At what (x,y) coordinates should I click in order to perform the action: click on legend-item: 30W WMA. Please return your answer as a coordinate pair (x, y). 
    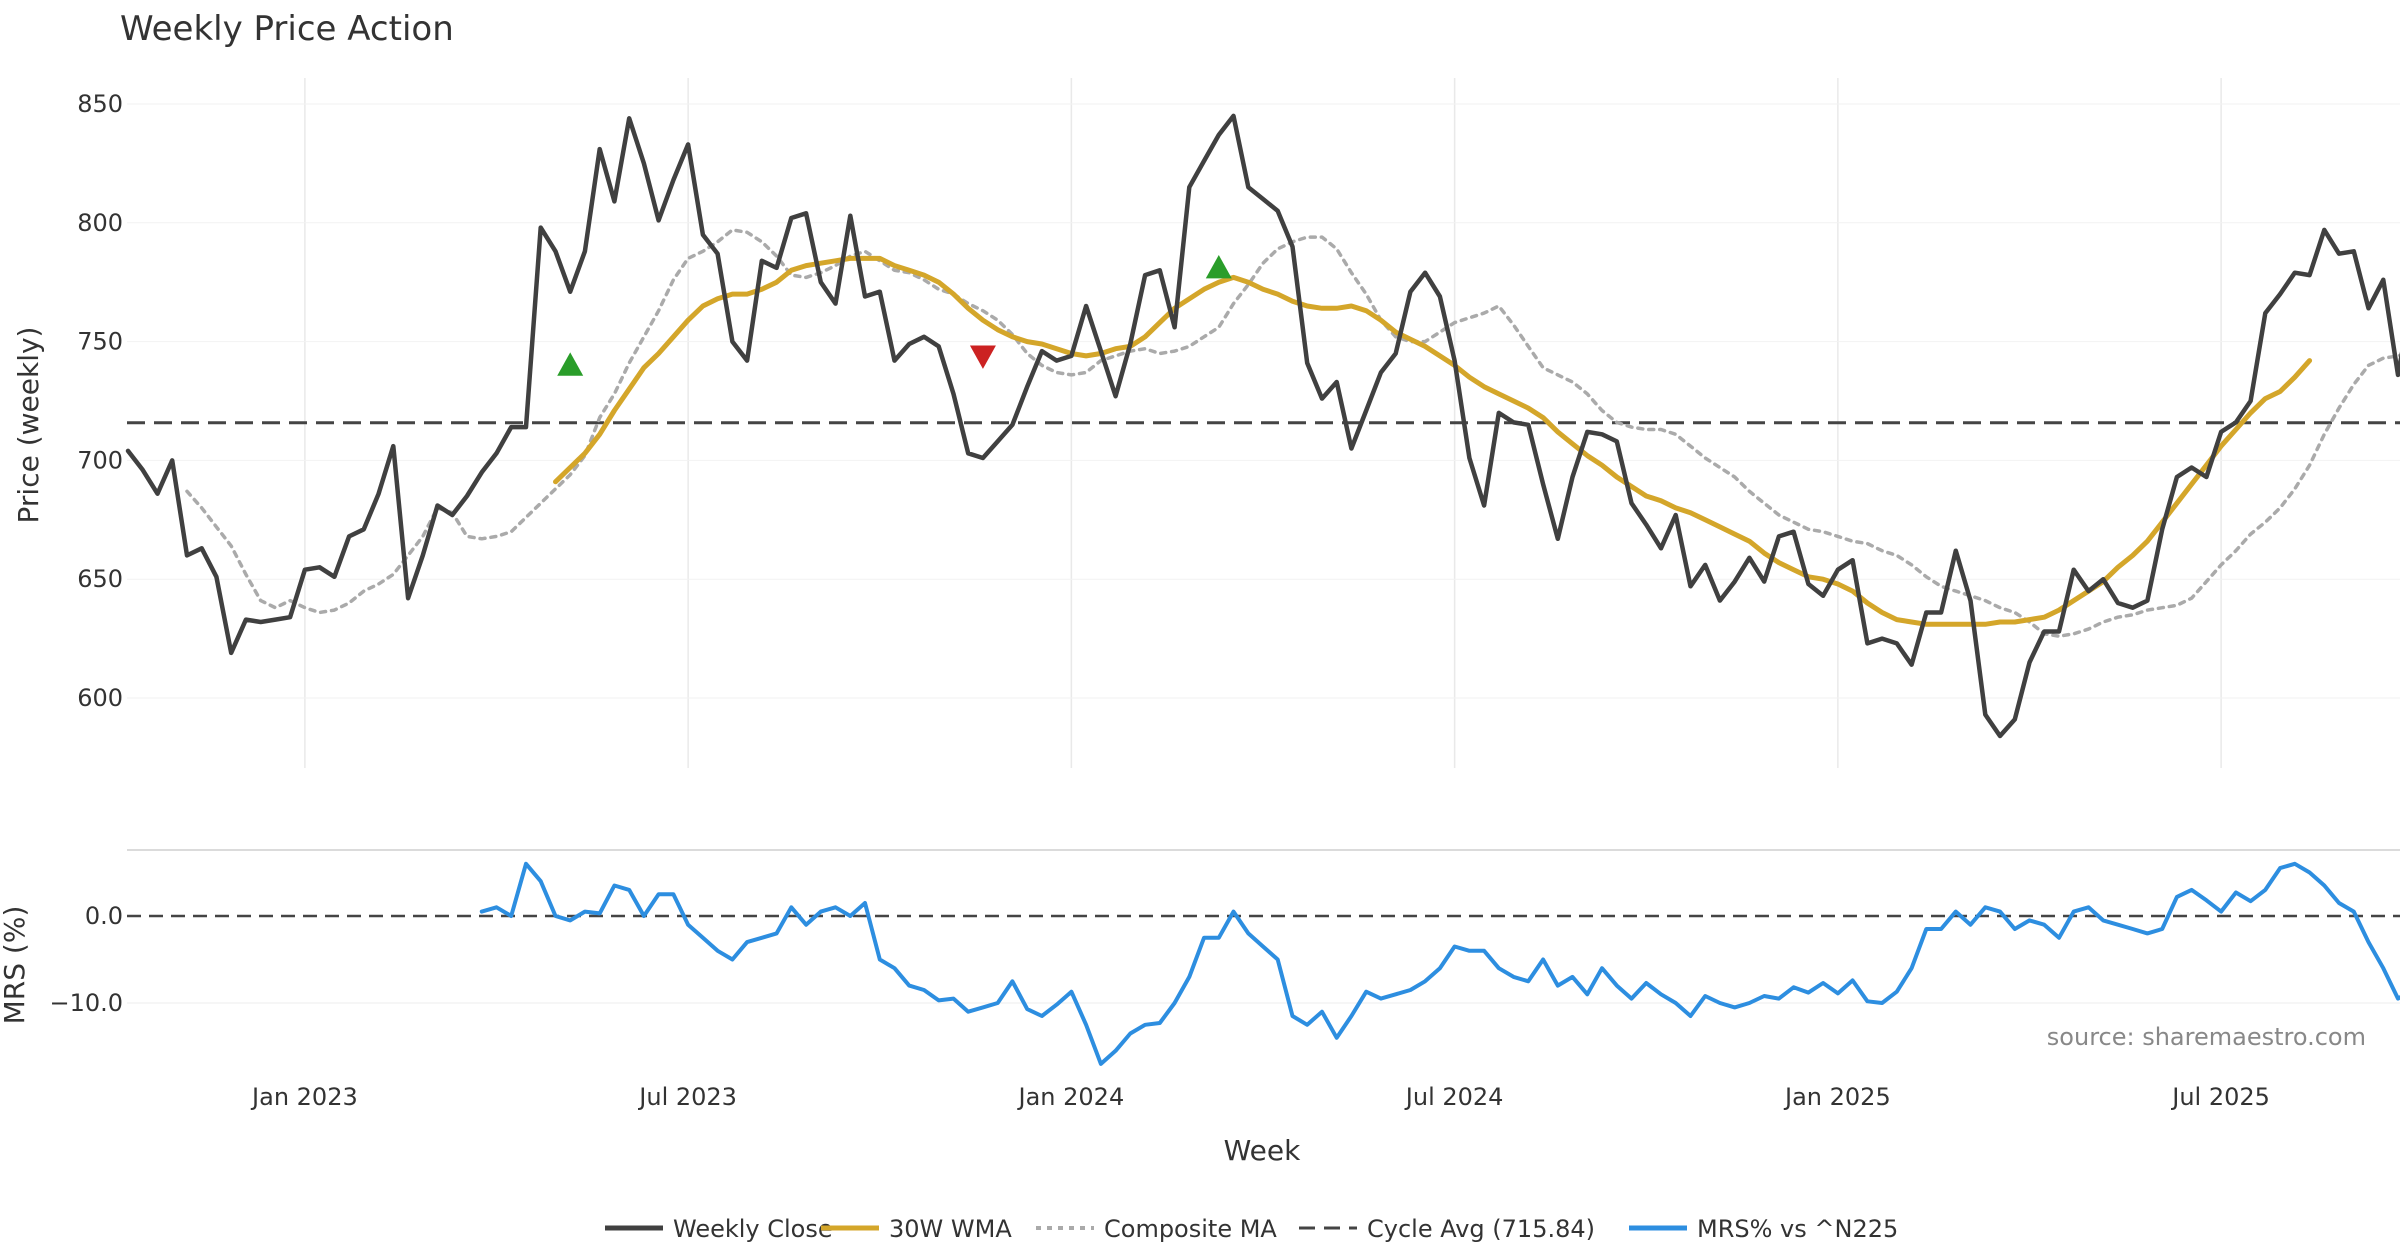
    Looking at the image, I should click on (916, 1229).